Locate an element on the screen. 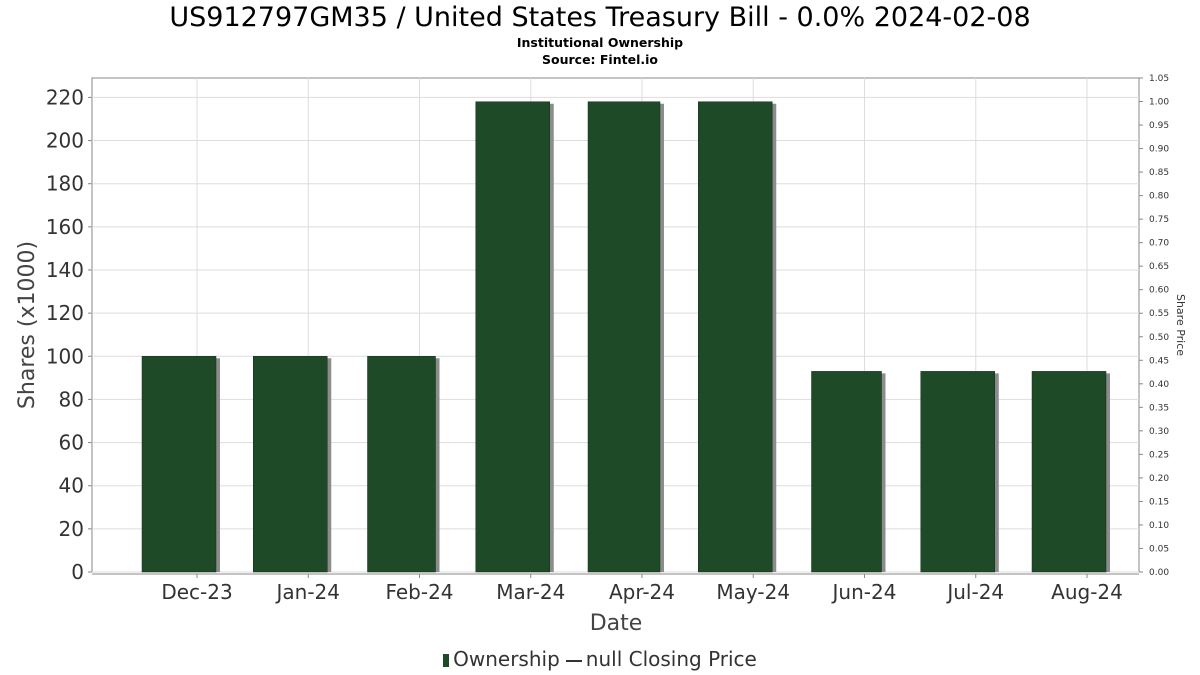 This screenshot has height=675, width=1200. y-tick-label: 60 is located at coordinates (71, 443).